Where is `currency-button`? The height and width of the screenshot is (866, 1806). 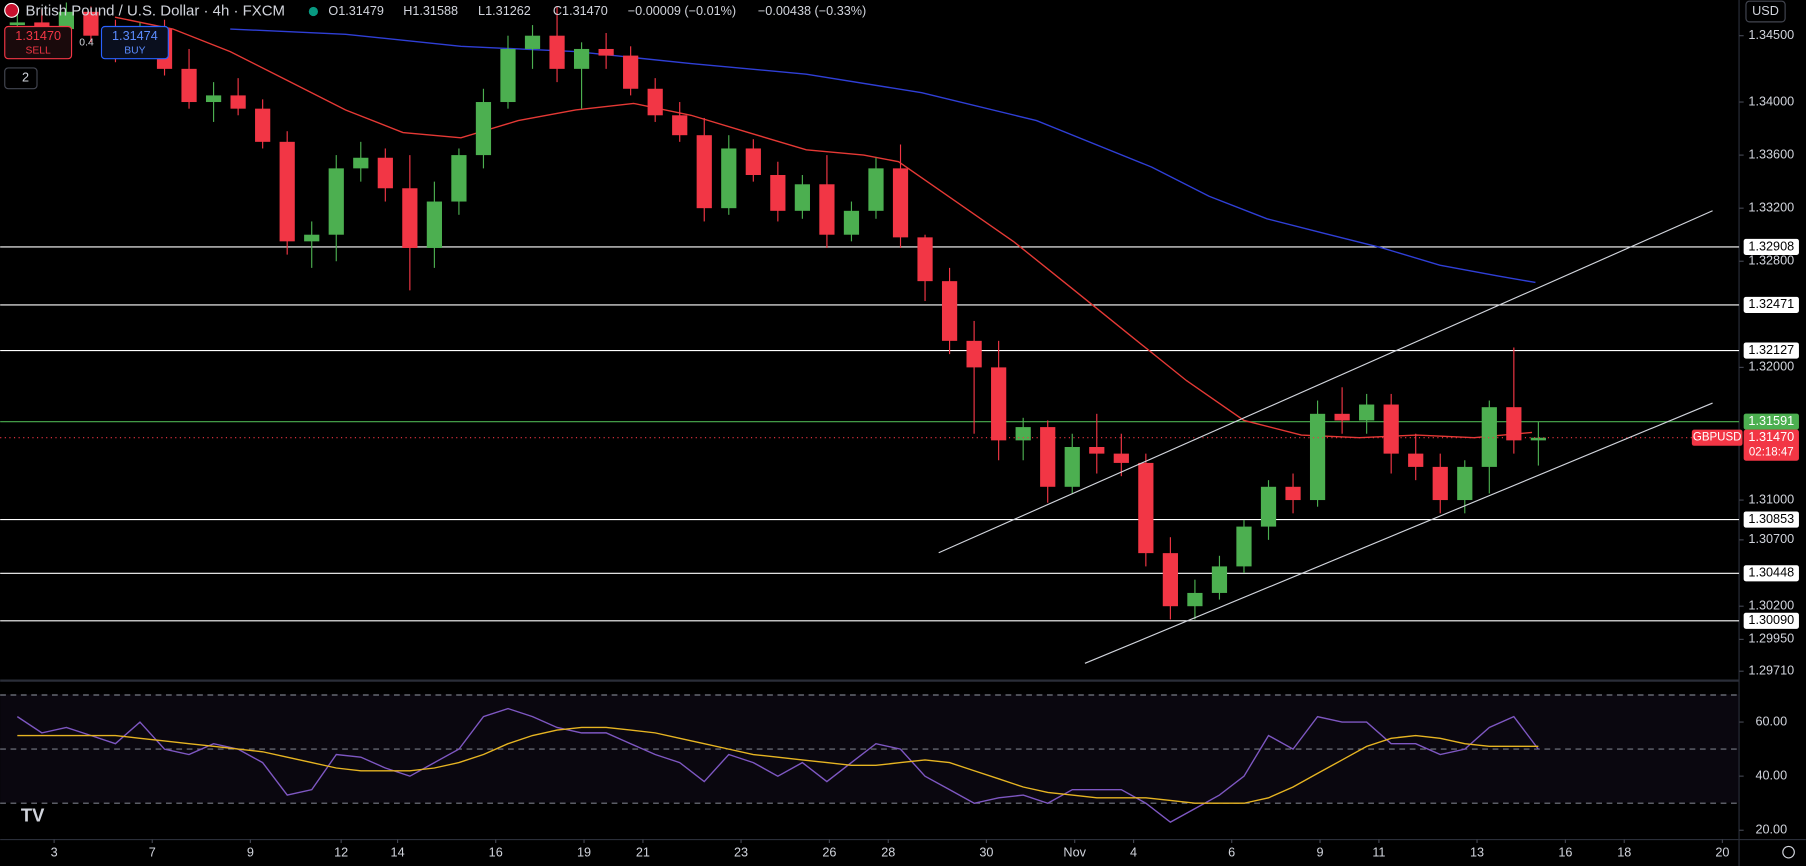 currency-button is located at coordinates (1765, 11).